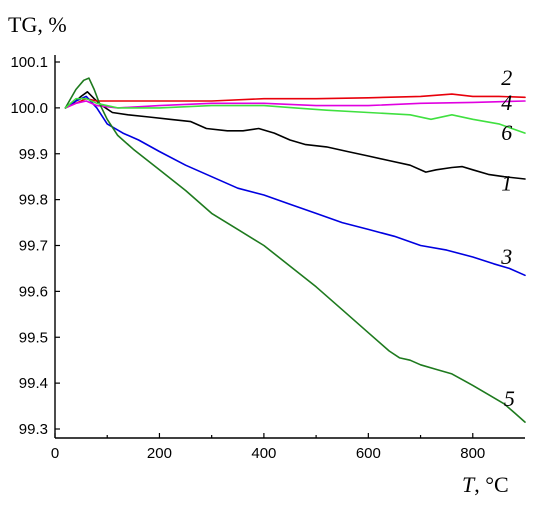 This screenshot has height=505, width=550. Describe the element at coordinates (29, 62) in the screenshot. I see `y-tick-label: 100.1` at that location.